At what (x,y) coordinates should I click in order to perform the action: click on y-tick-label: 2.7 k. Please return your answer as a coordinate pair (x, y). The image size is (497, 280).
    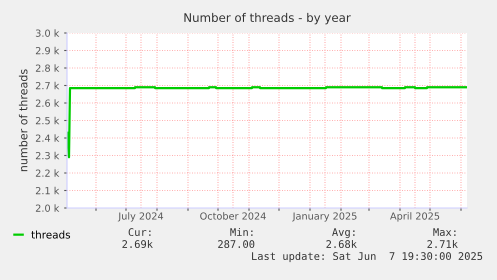
    Looking at the image, I should click on (48, 86).